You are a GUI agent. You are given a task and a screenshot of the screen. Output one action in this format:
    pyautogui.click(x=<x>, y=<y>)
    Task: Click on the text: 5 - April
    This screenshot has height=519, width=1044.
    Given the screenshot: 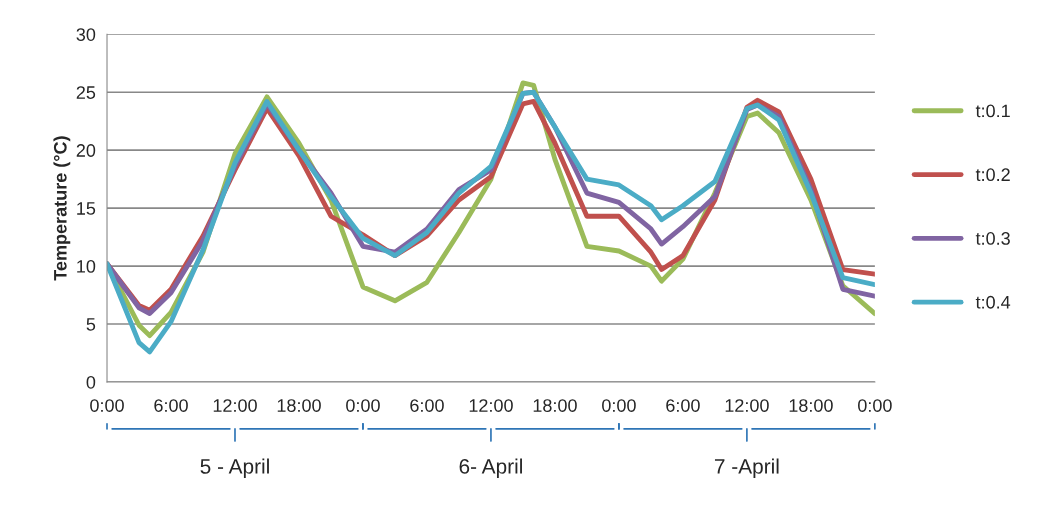 What is the action you would take?
    pyautogui.click(x=234, y=468)
    